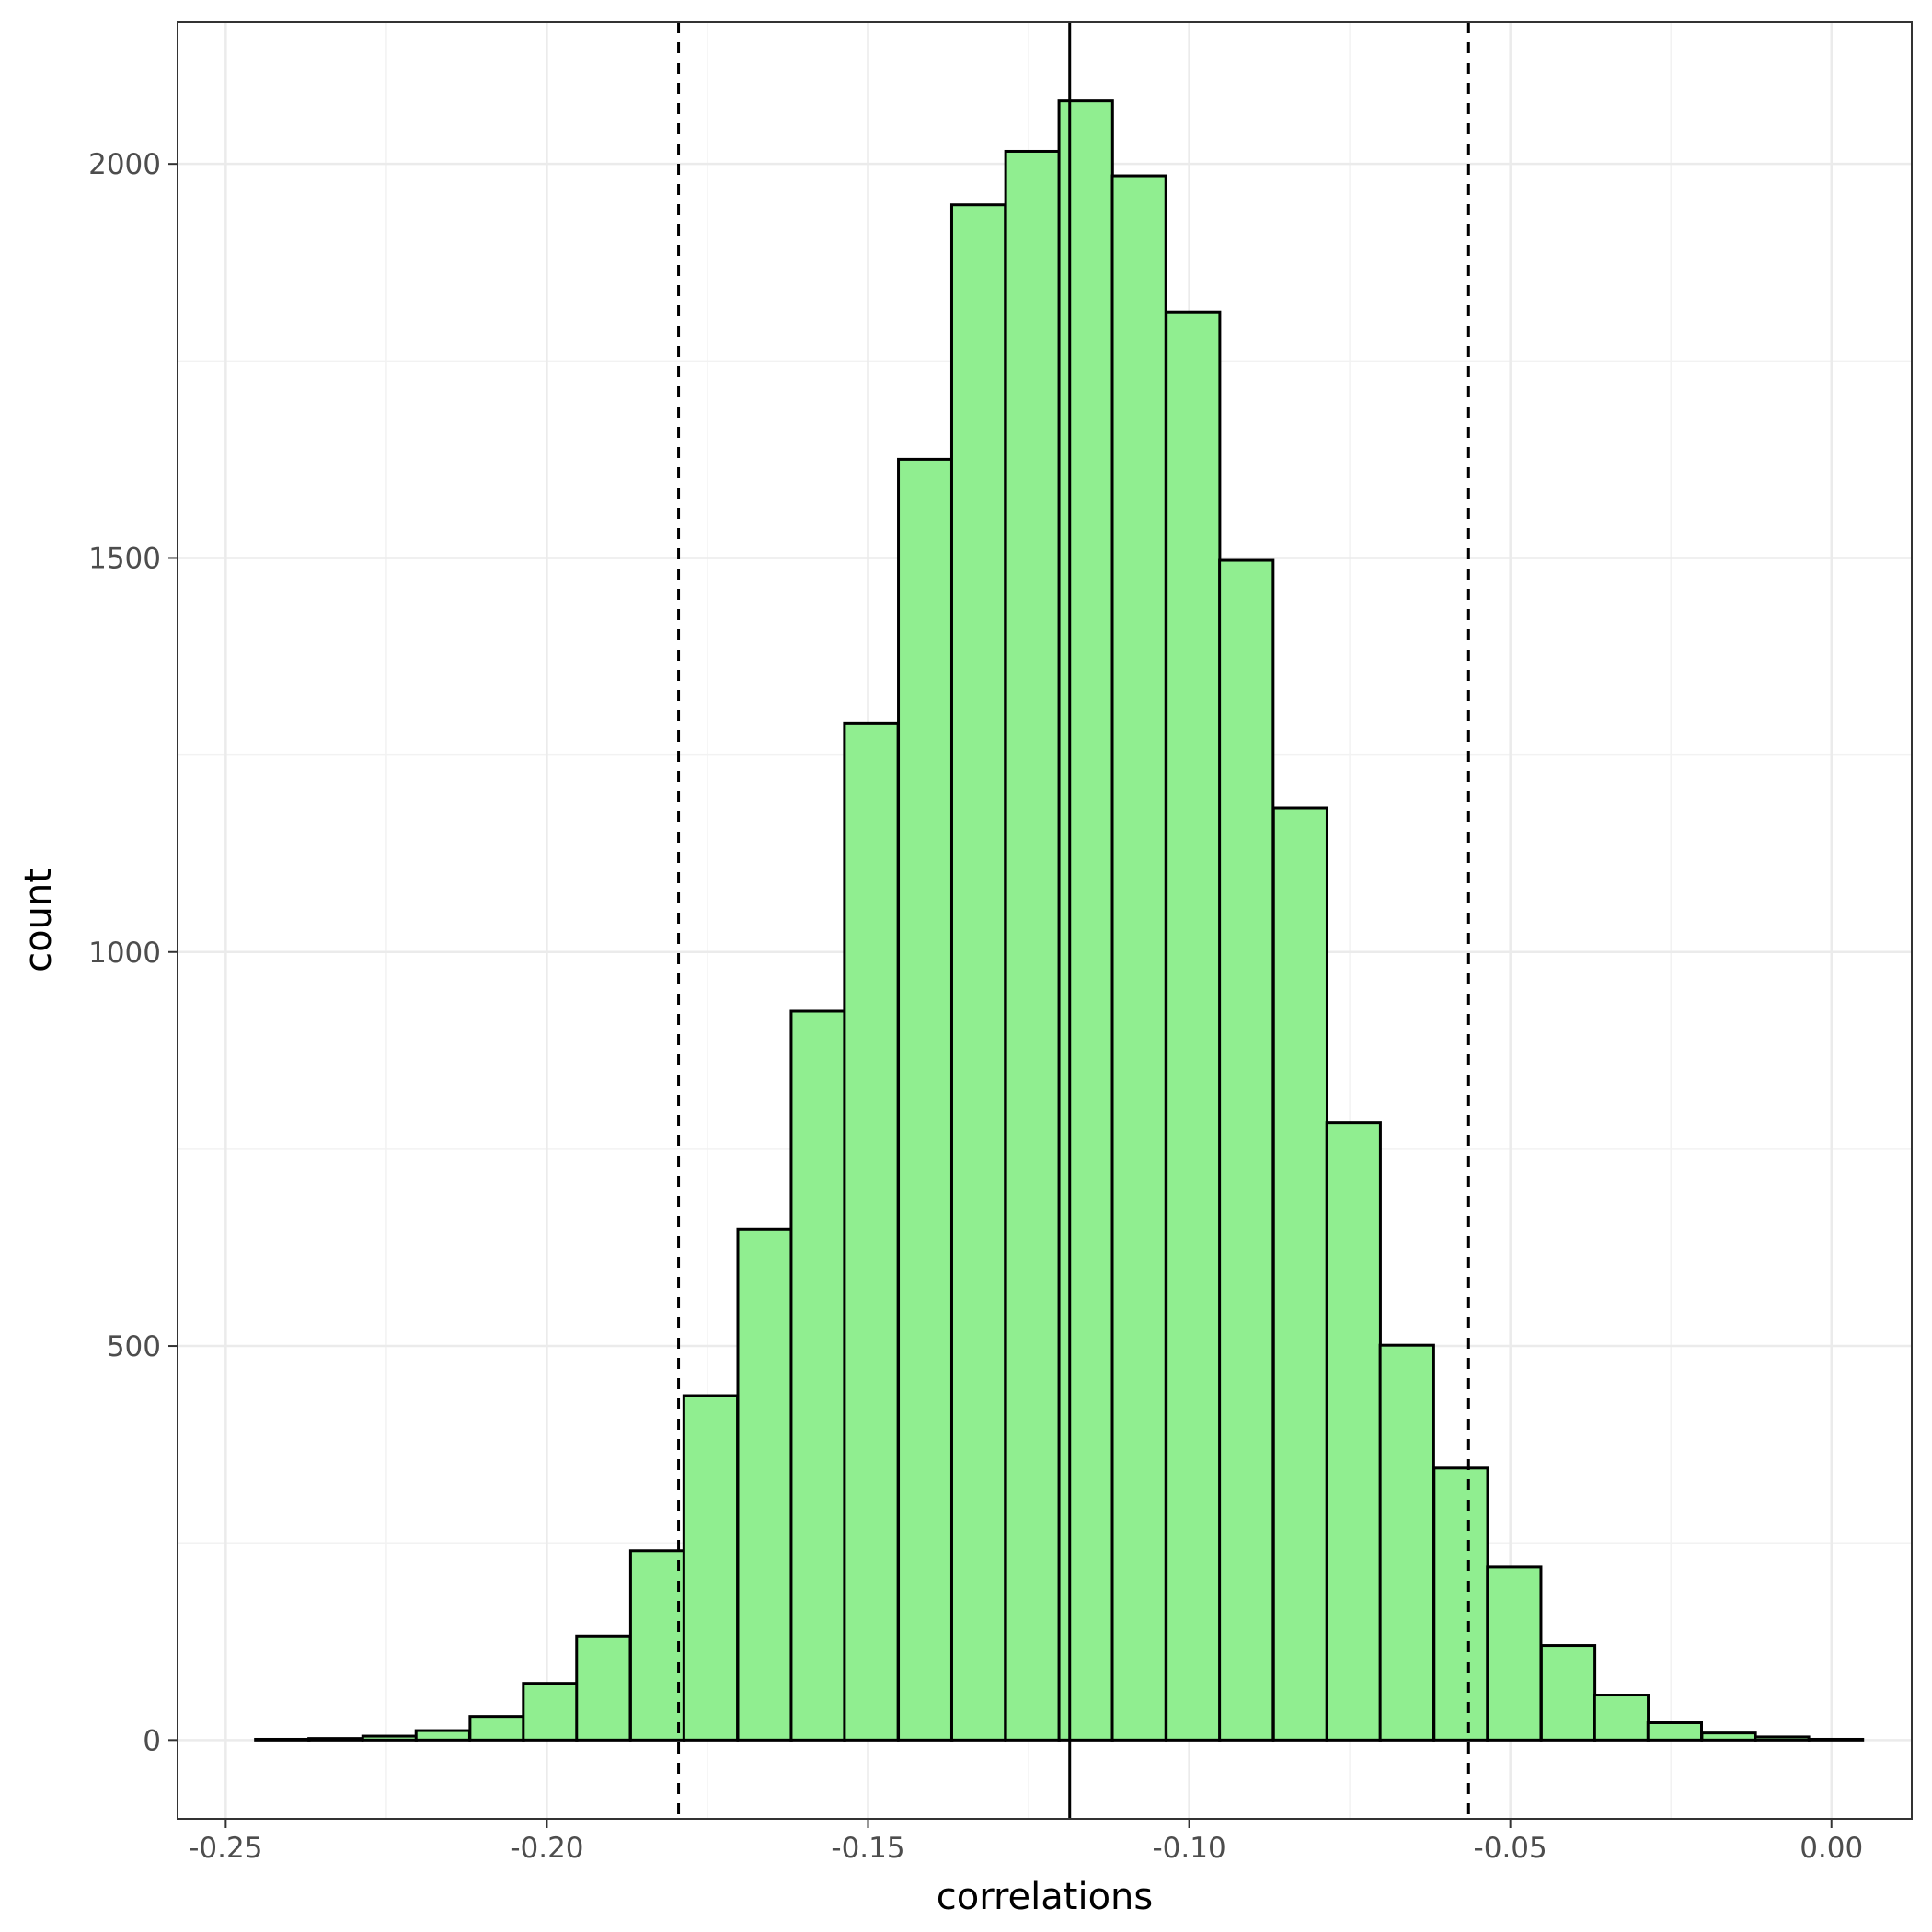 The width and height of the screenshot is (1932, 1932). What do you see at coordinates (134, 1346) in the screenshot?
I see `y-tick-label: 500` at bounding box center [134, 1346].